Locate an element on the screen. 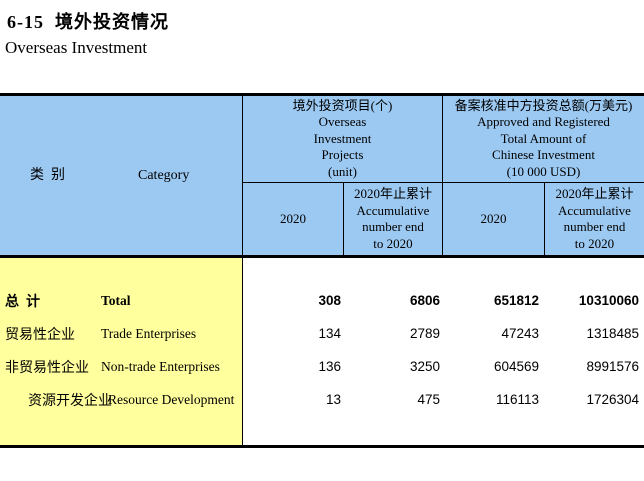 Image resolution: width=644 pixels, height=481 pixels. subheader-projects-2020: 2020 is located at coordinates (293, 219).